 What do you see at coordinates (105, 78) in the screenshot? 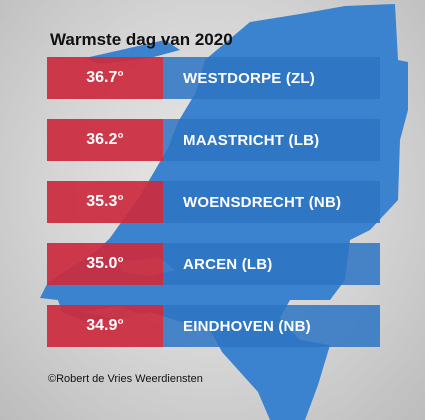
I see `temperature-value: 36.7°` at bounding box center [105, 78].